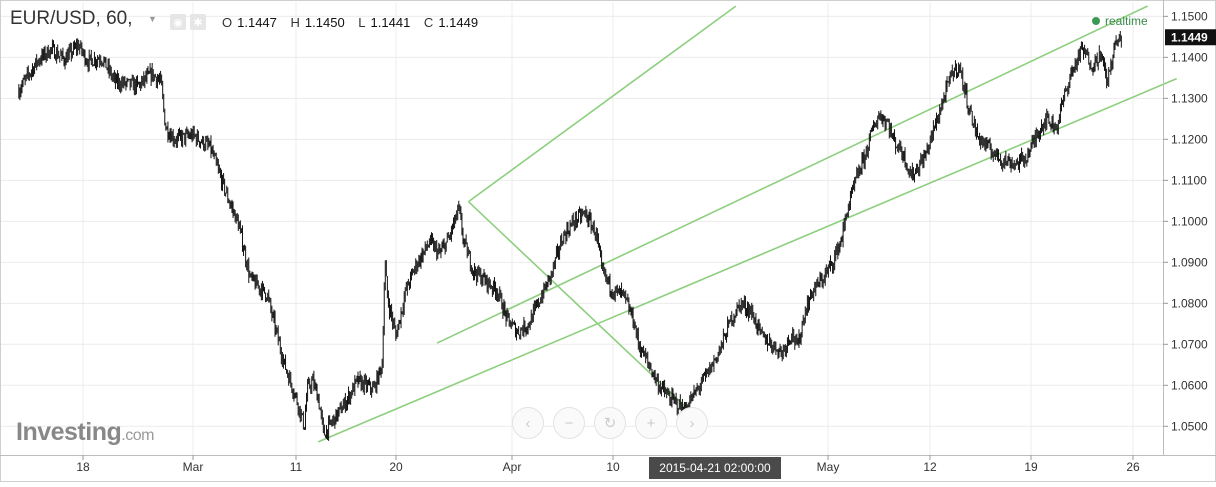  Describe the element at coordinates (1189, 303) in the screenshot. I see `y-tick-label: 1.0800` at that location.